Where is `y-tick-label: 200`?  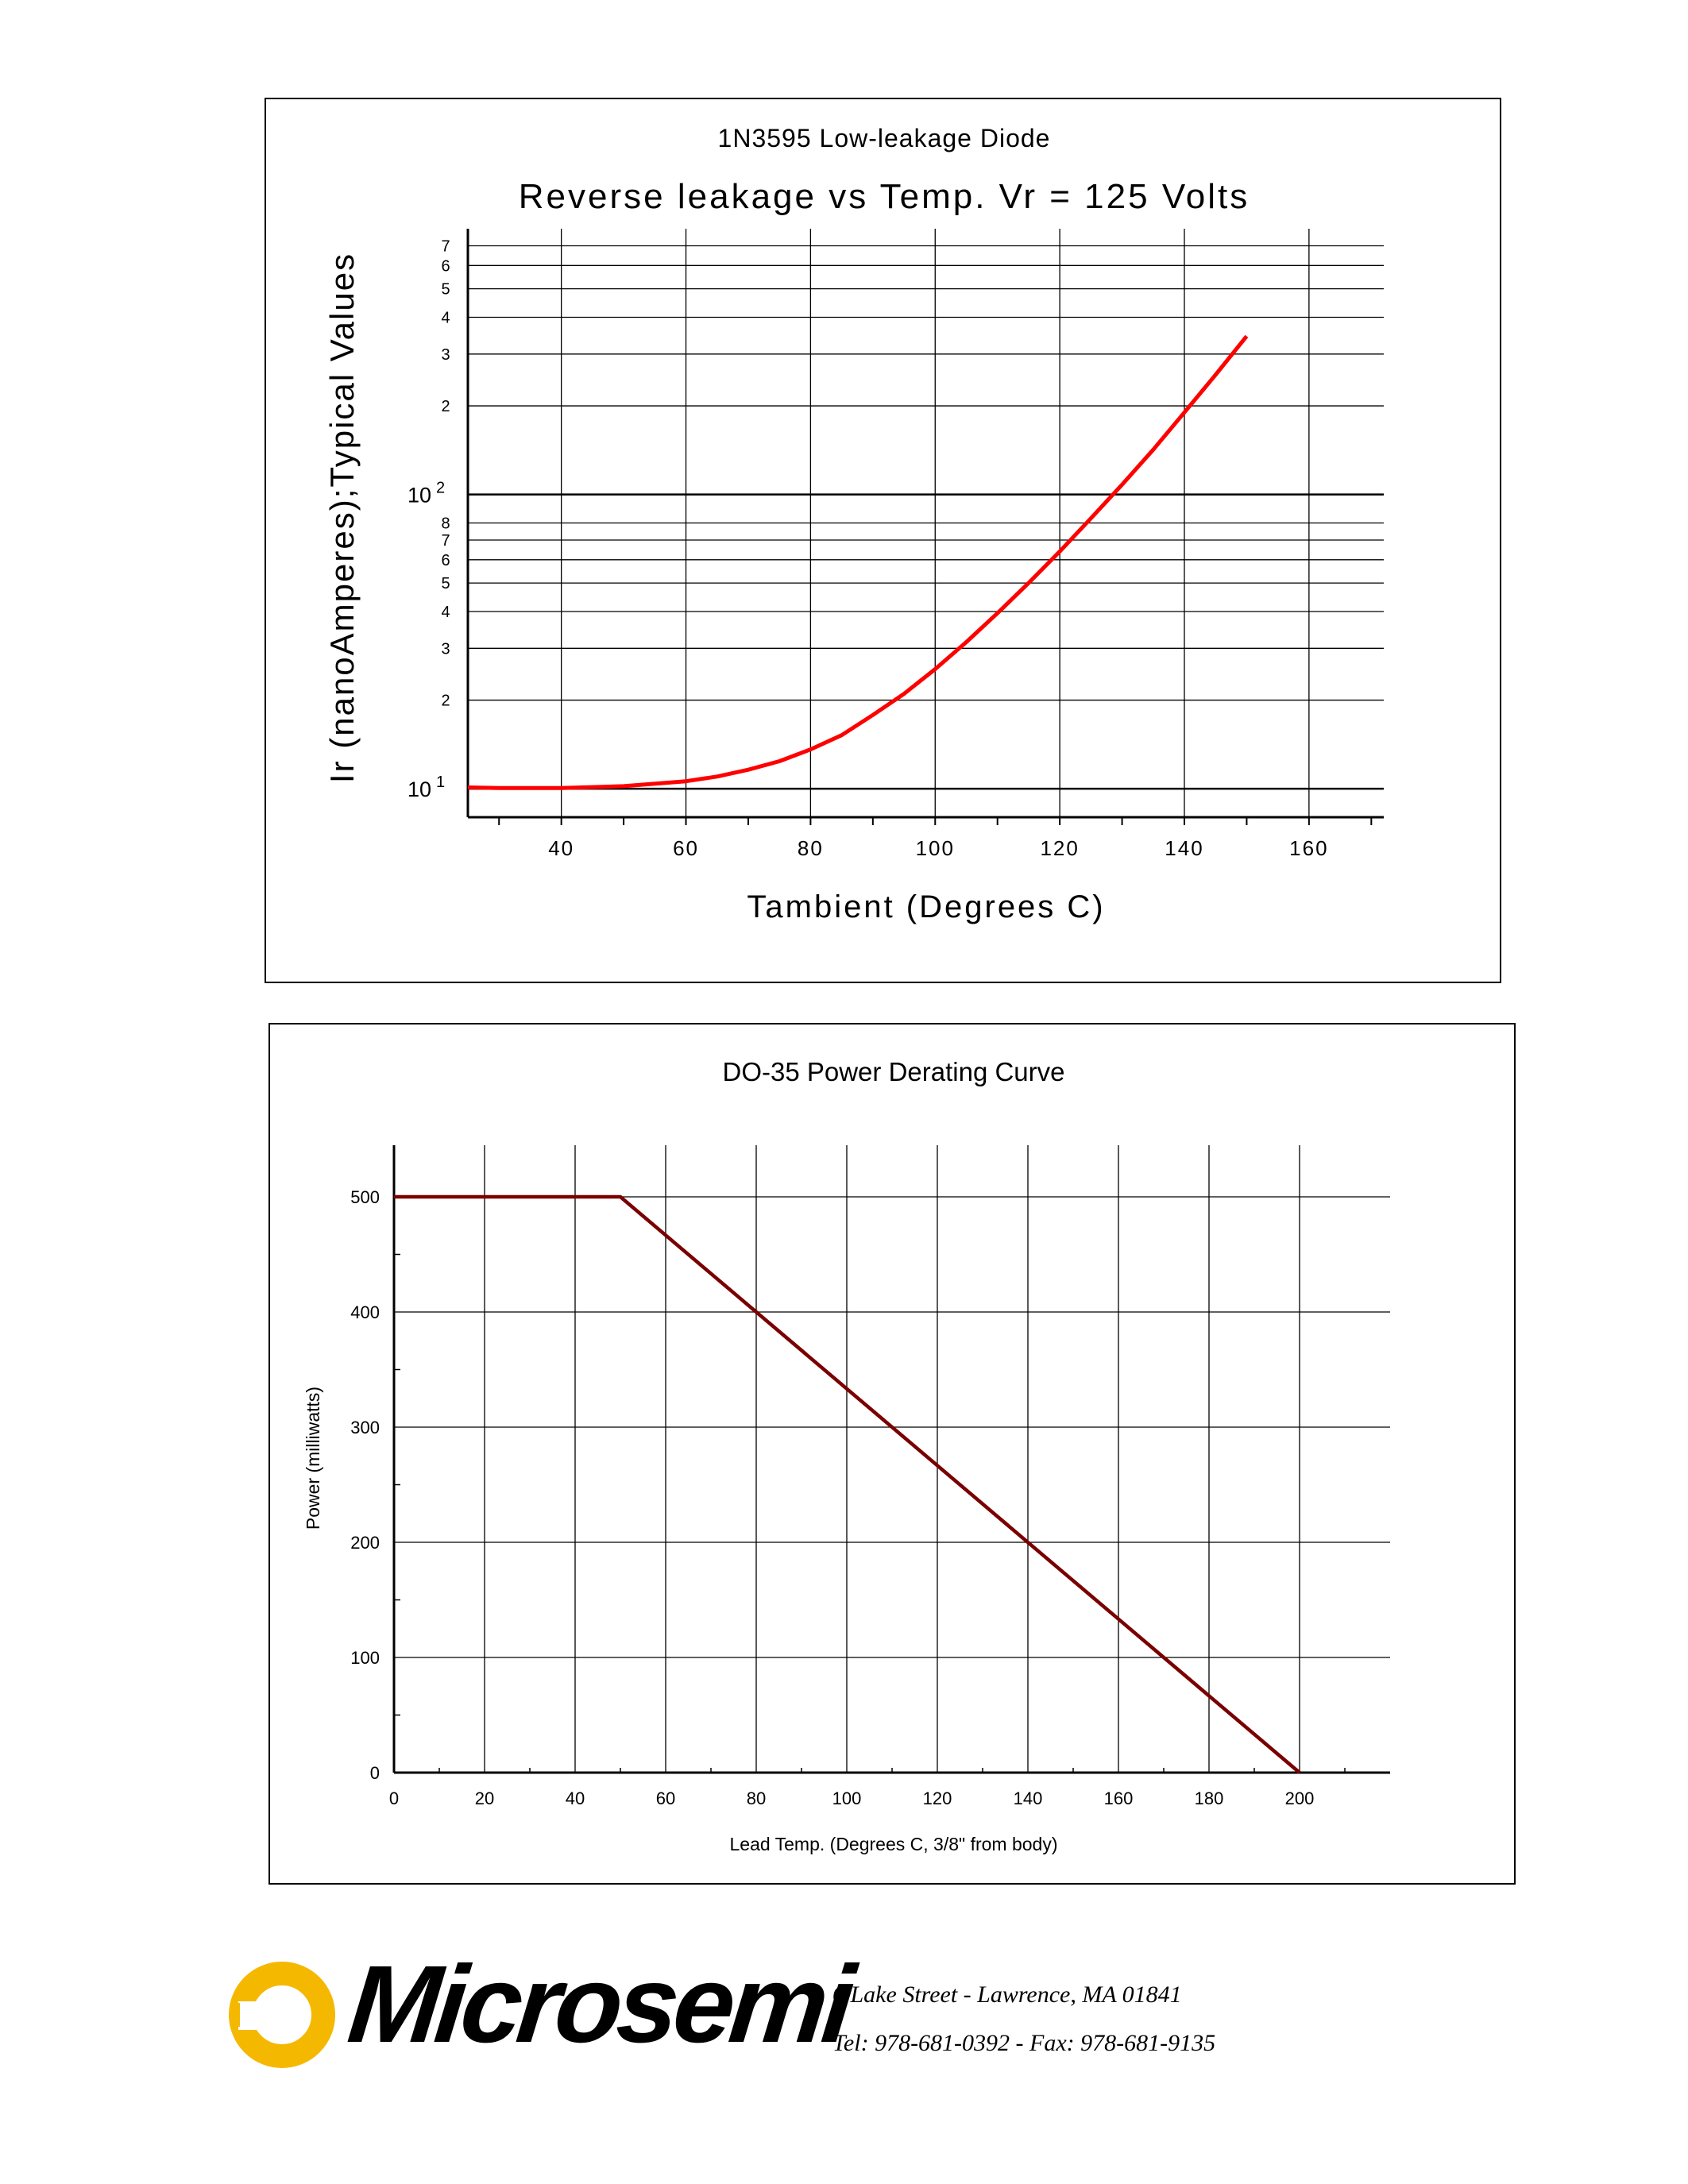
y-tick-label: 200 is located at coordinates (365, 1543).